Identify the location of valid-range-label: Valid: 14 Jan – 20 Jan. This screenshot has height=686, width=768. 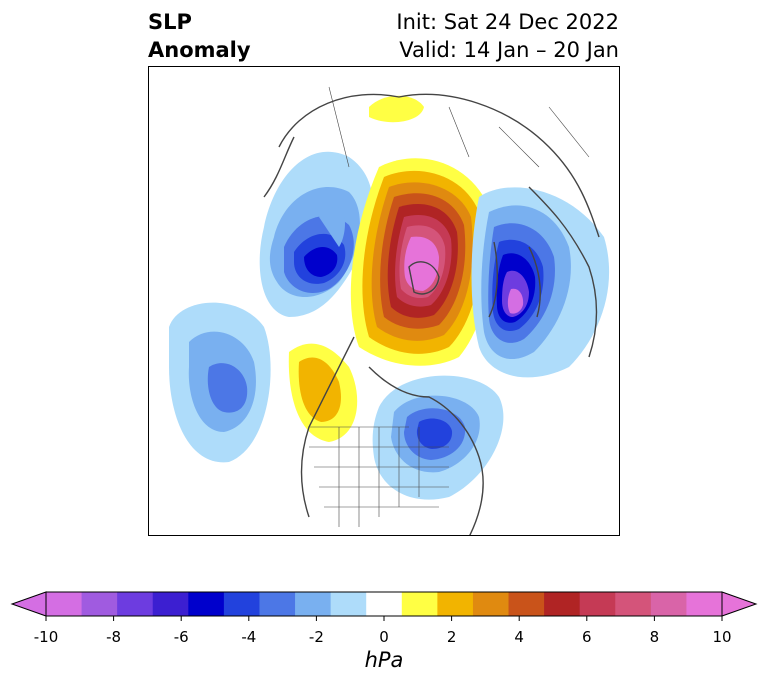
(509, 50).